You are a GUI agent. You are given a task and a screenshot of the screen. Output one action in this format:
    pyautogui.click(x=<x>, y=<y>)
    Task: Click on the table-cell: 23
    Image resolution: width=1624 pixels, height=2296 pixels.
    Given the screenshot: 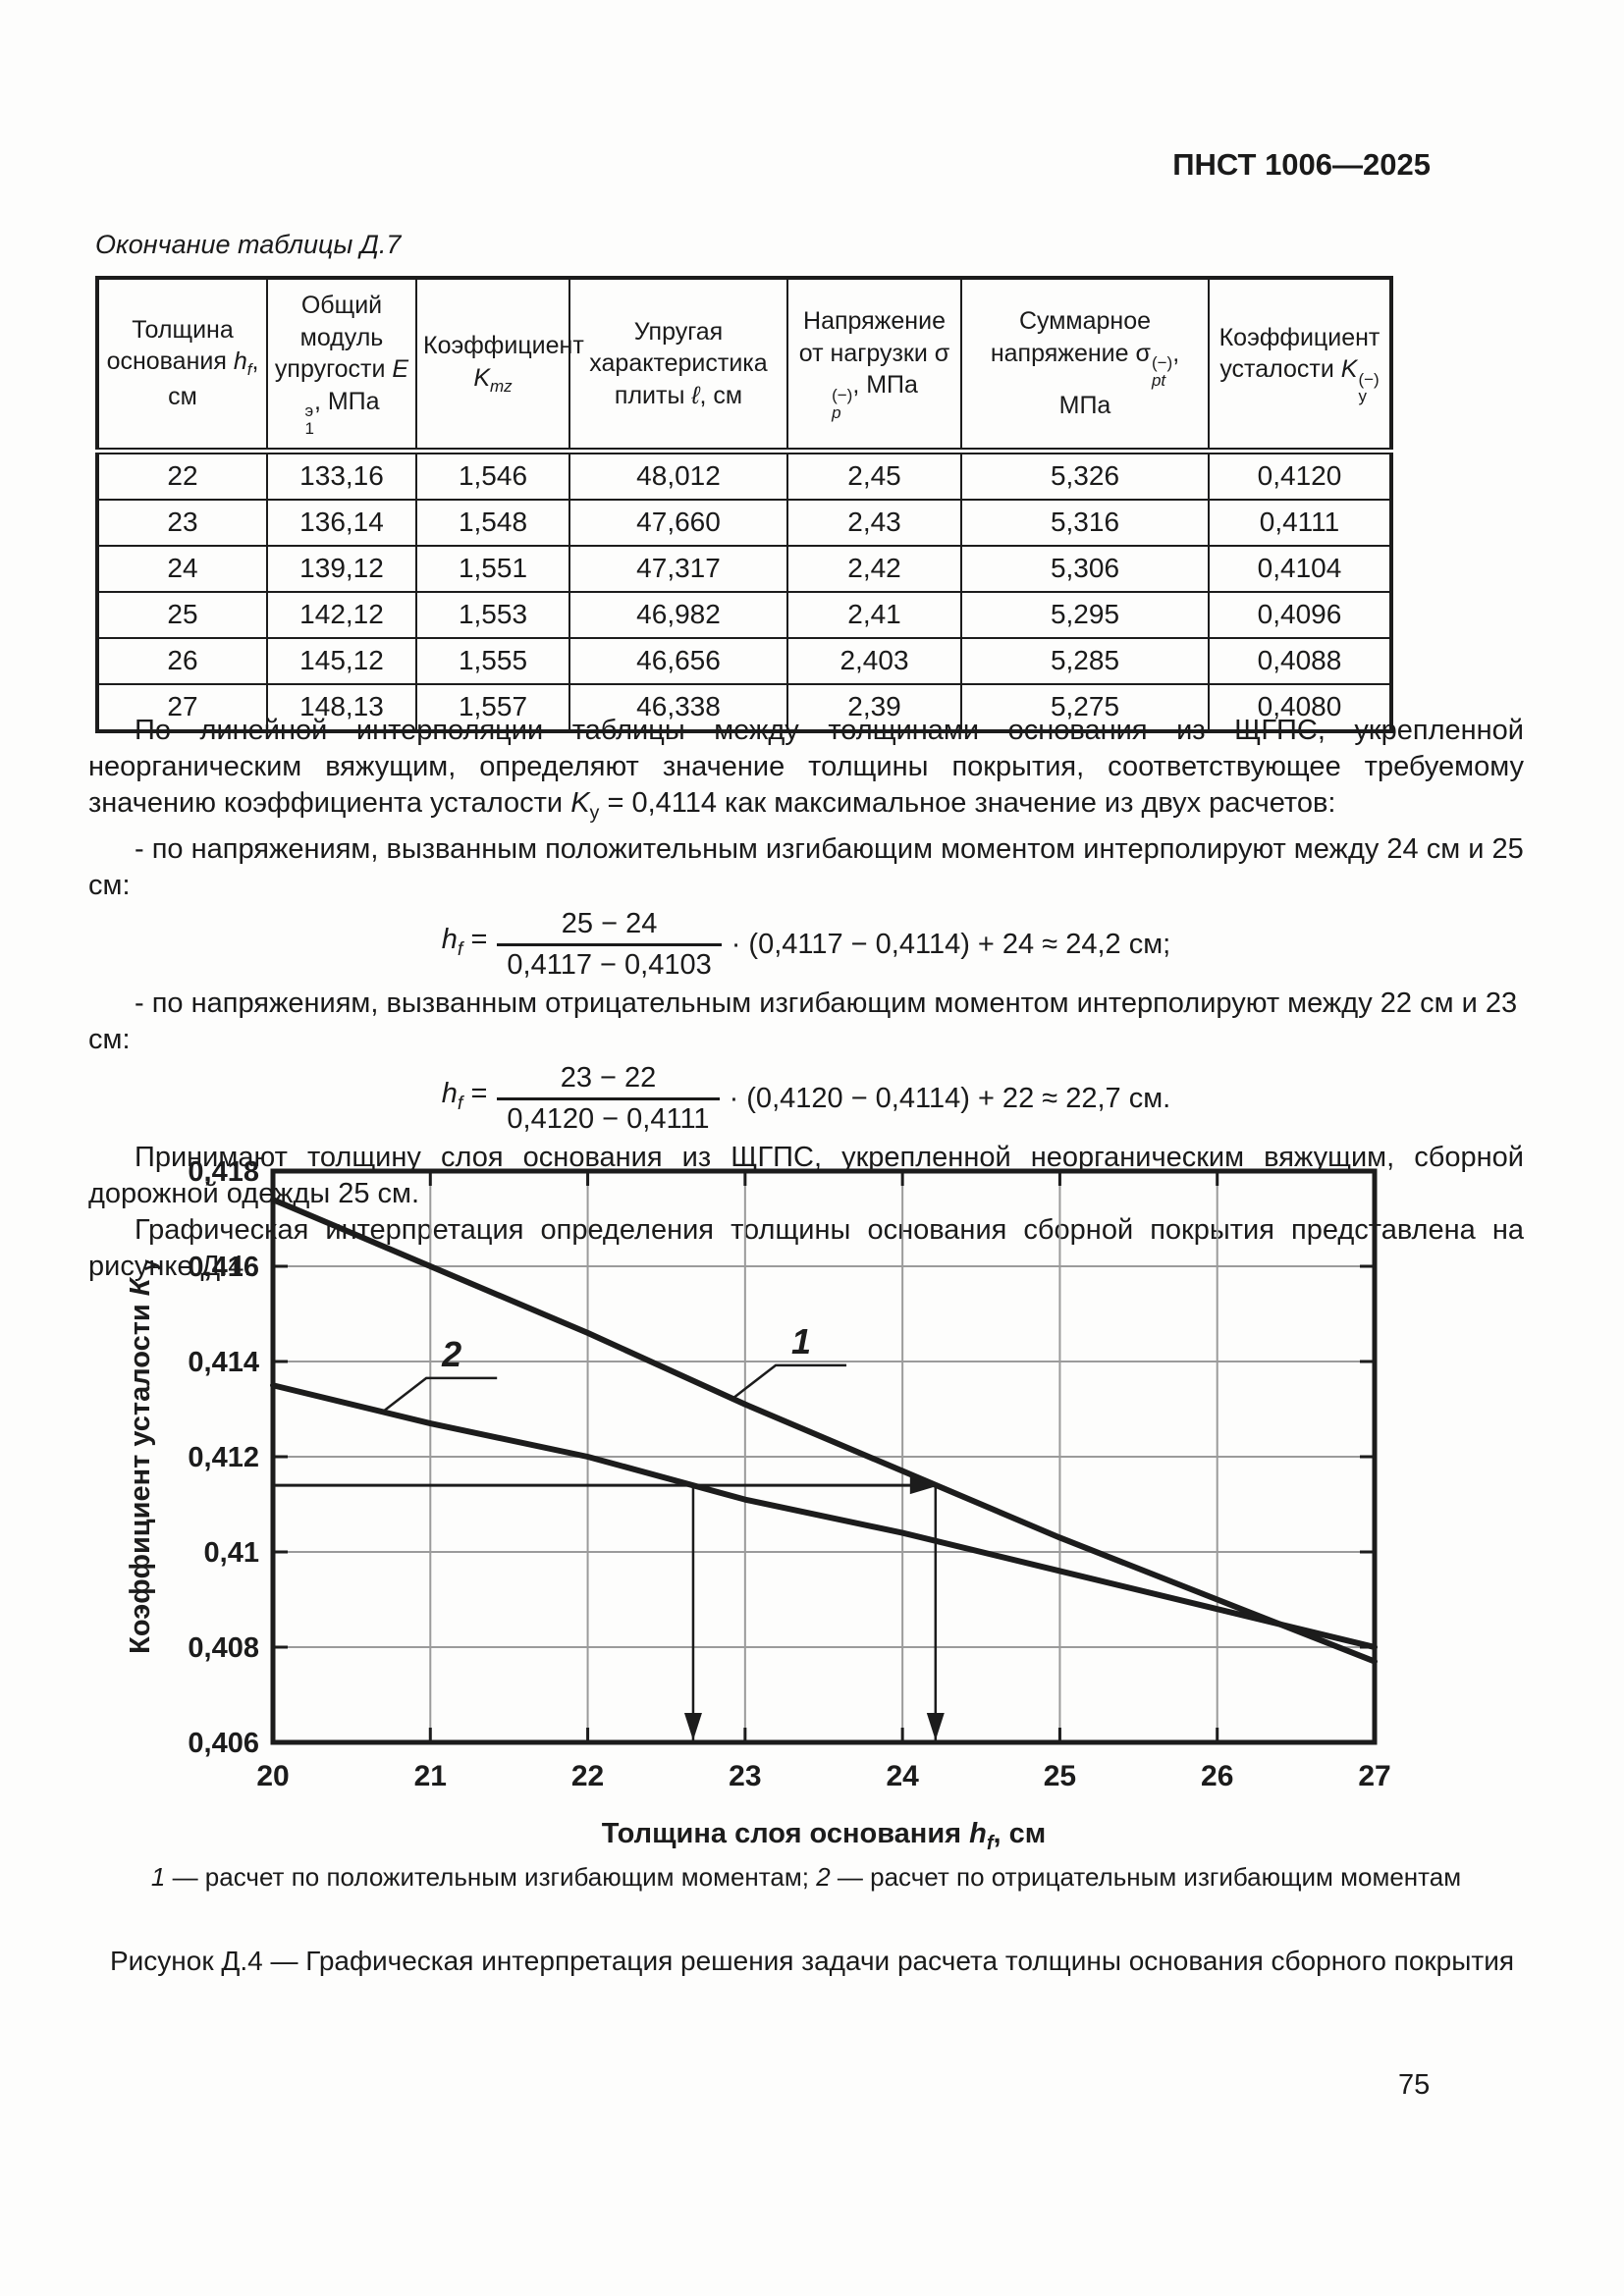 What is the action you would take?
    pyautogui.click(x=182, y=522)
    